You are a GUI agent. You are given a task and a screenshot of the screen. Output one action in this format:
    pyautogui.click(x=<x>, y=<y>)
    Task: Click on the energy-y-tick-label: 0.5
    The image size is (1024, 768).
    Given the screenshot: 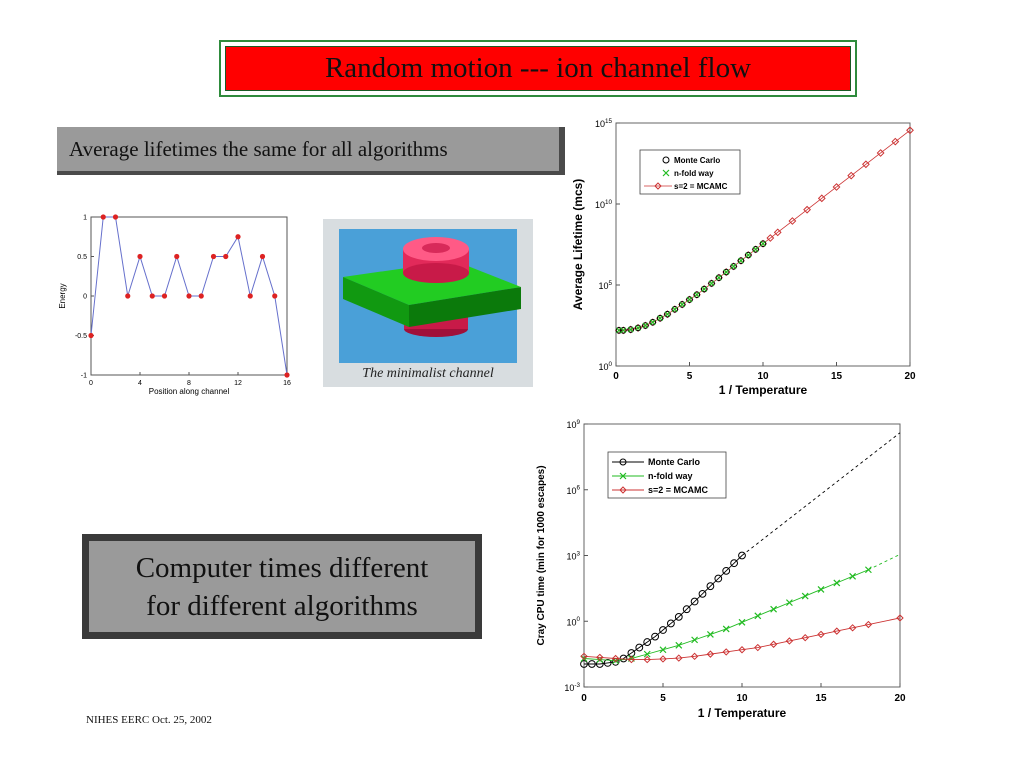 What is the action you would take?
    pyautogui.click(x=82, y=257)
    